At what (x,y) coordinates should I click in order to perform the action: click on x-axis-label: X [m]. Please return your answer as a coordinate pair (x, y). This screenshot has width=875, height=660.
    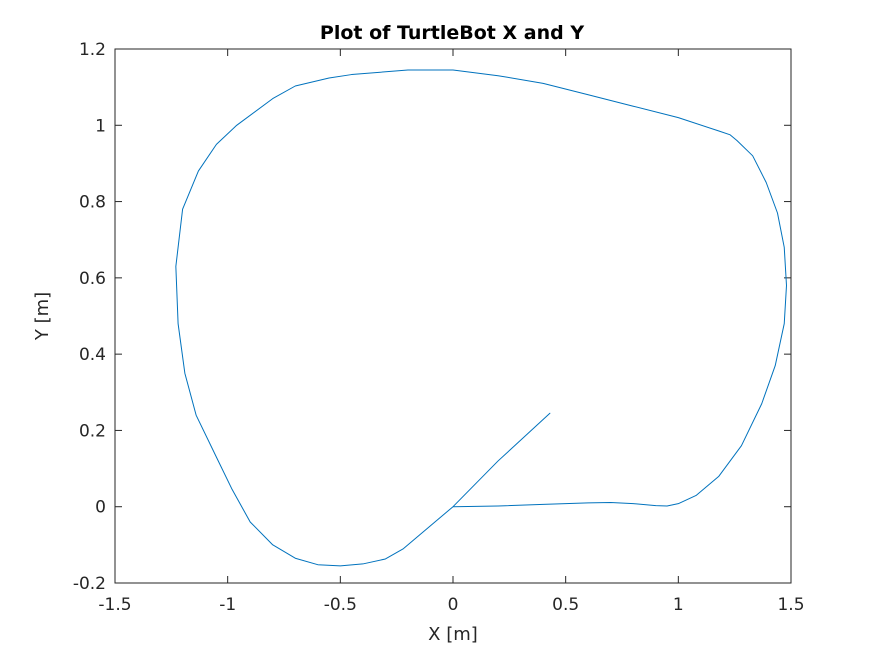
    Looking at the image, I should click on (453, 634).